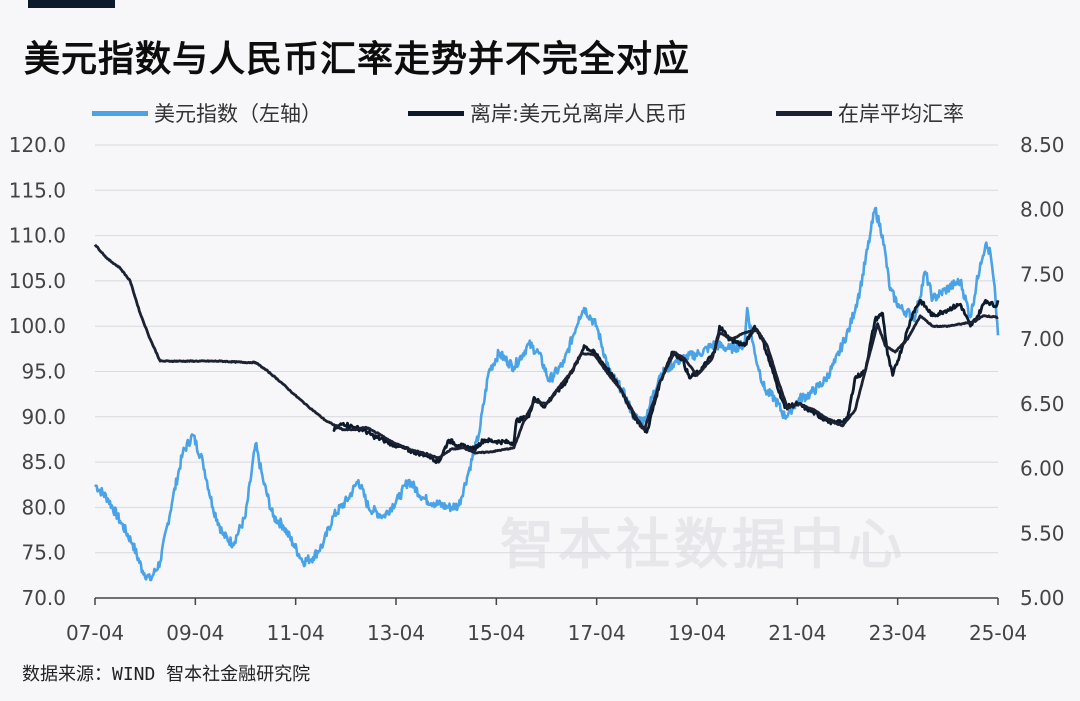 This screenshot has width=1080, height=701. I want to click on chart-title: 美元指数与人民币汇率走势并不完全对应, so click(357, 59).